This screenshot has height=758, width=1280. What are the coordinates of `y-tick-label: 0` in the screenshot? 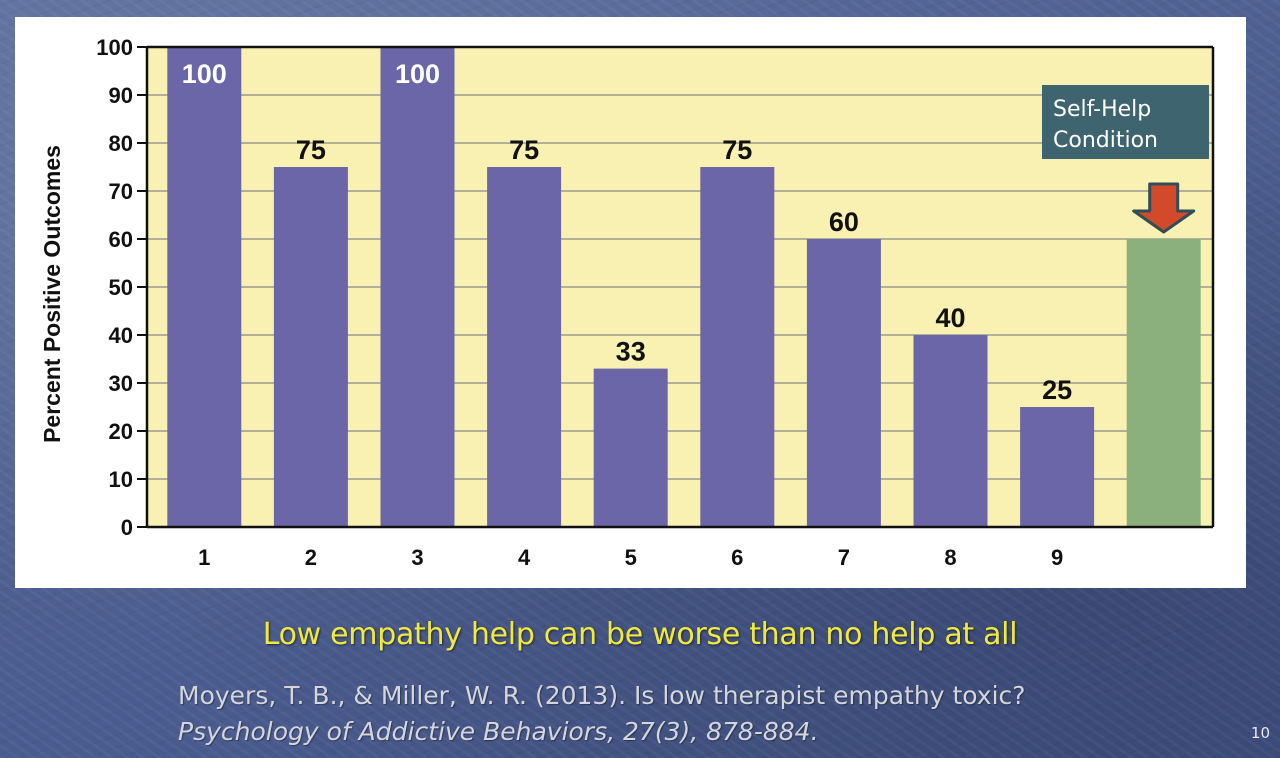 It's located at (127, 527).